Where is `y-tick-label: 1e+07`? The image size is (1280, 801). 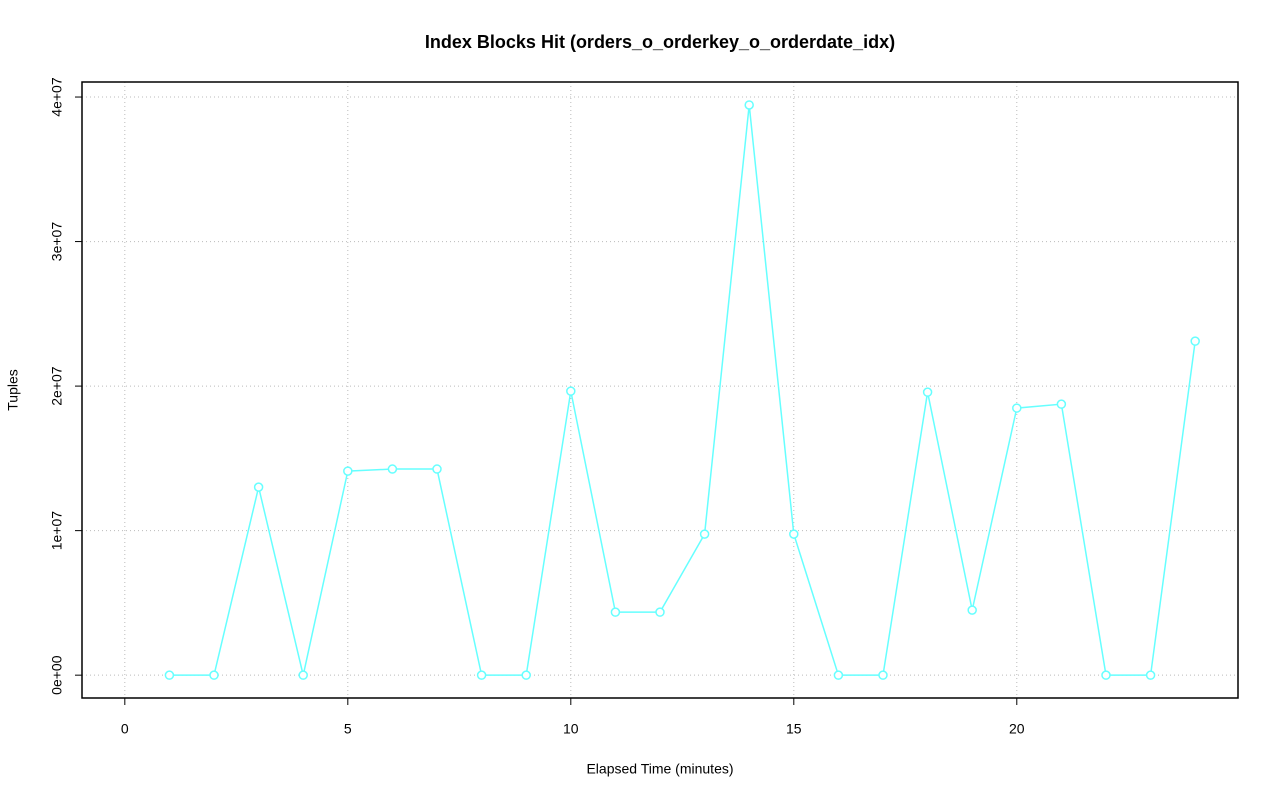 y-tick-label: 1e+07 is located at coordinates (57, 531).